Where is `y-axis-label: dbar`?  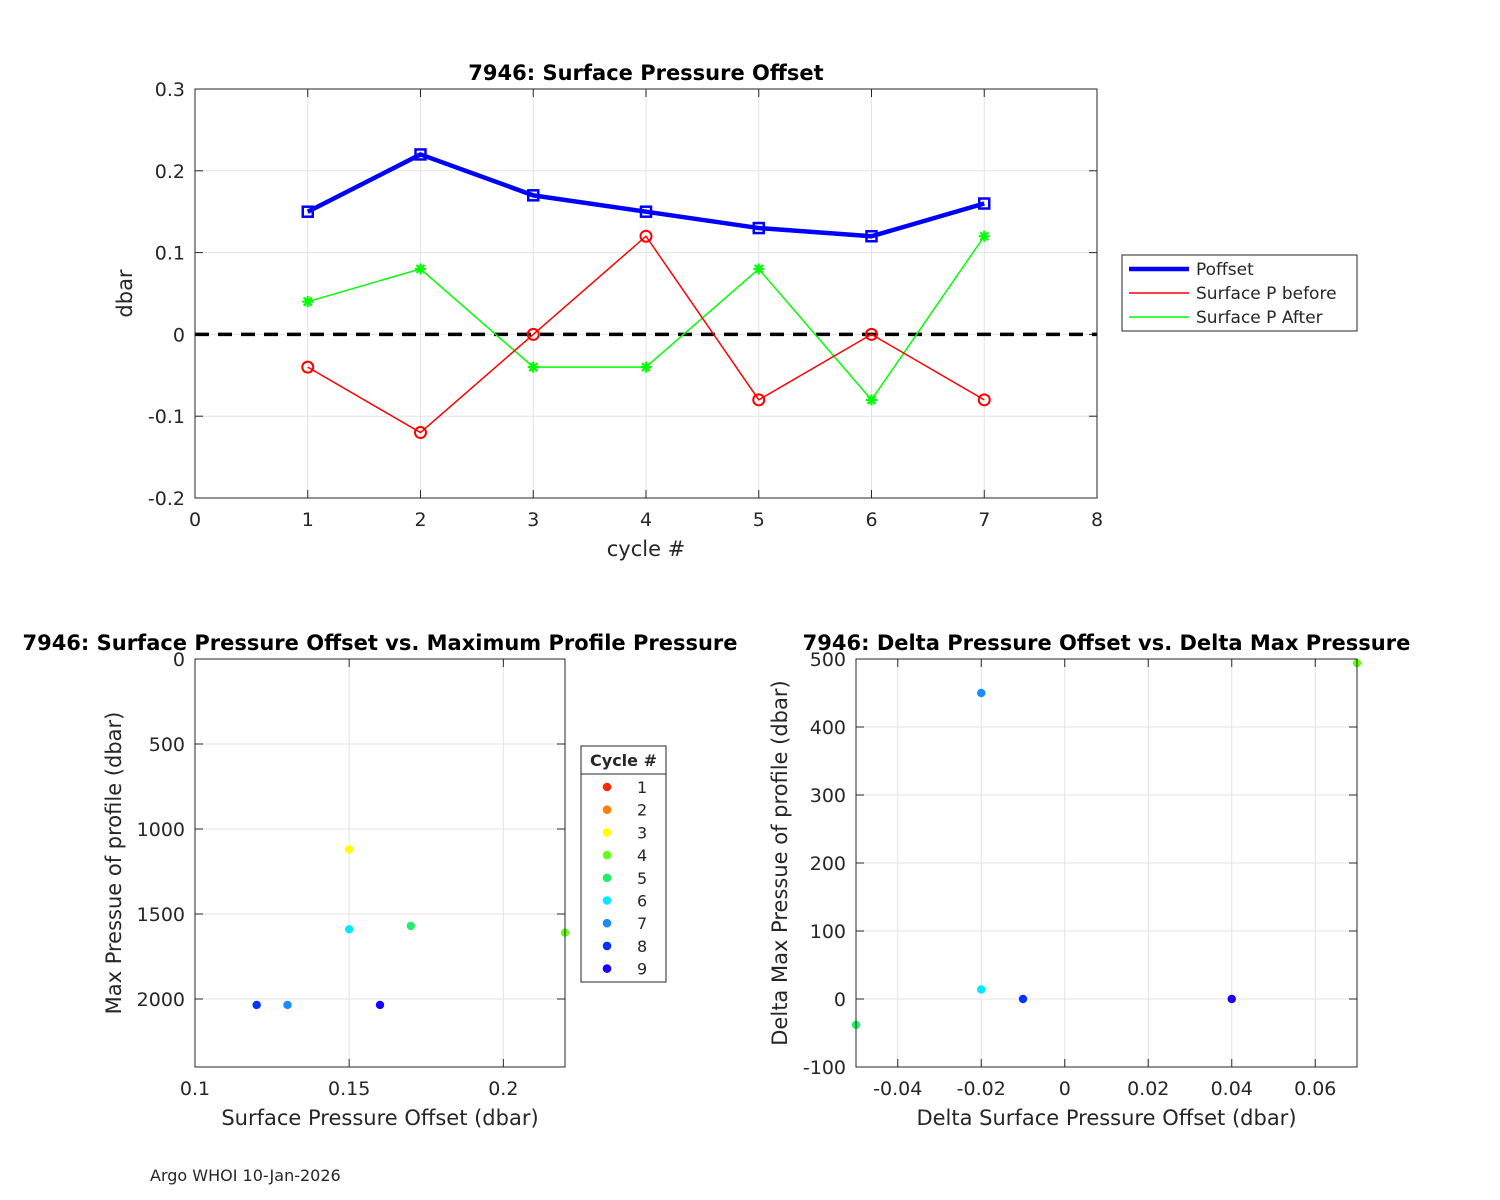 y-axis-label: dbar is located at coordinates (125, 293).